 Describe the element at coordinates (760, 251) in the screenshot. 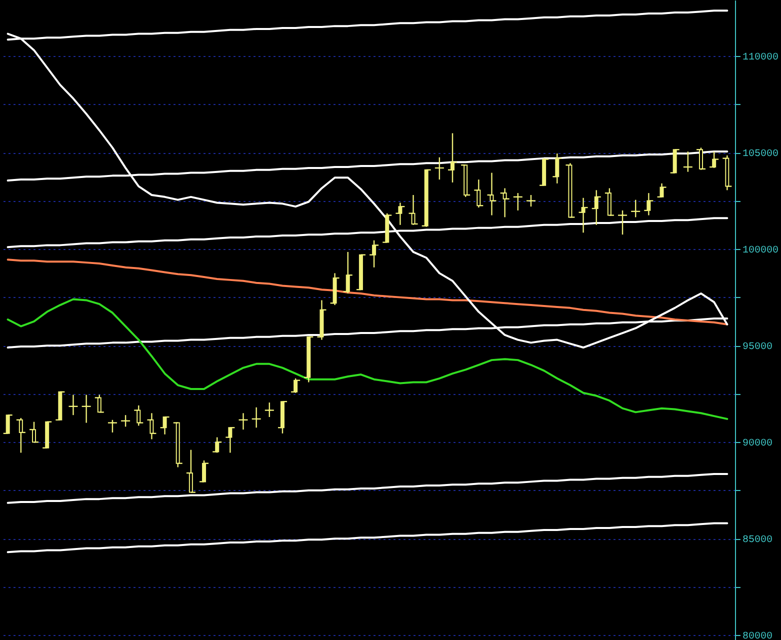

I see `y-tick-label: 100000` at that location.